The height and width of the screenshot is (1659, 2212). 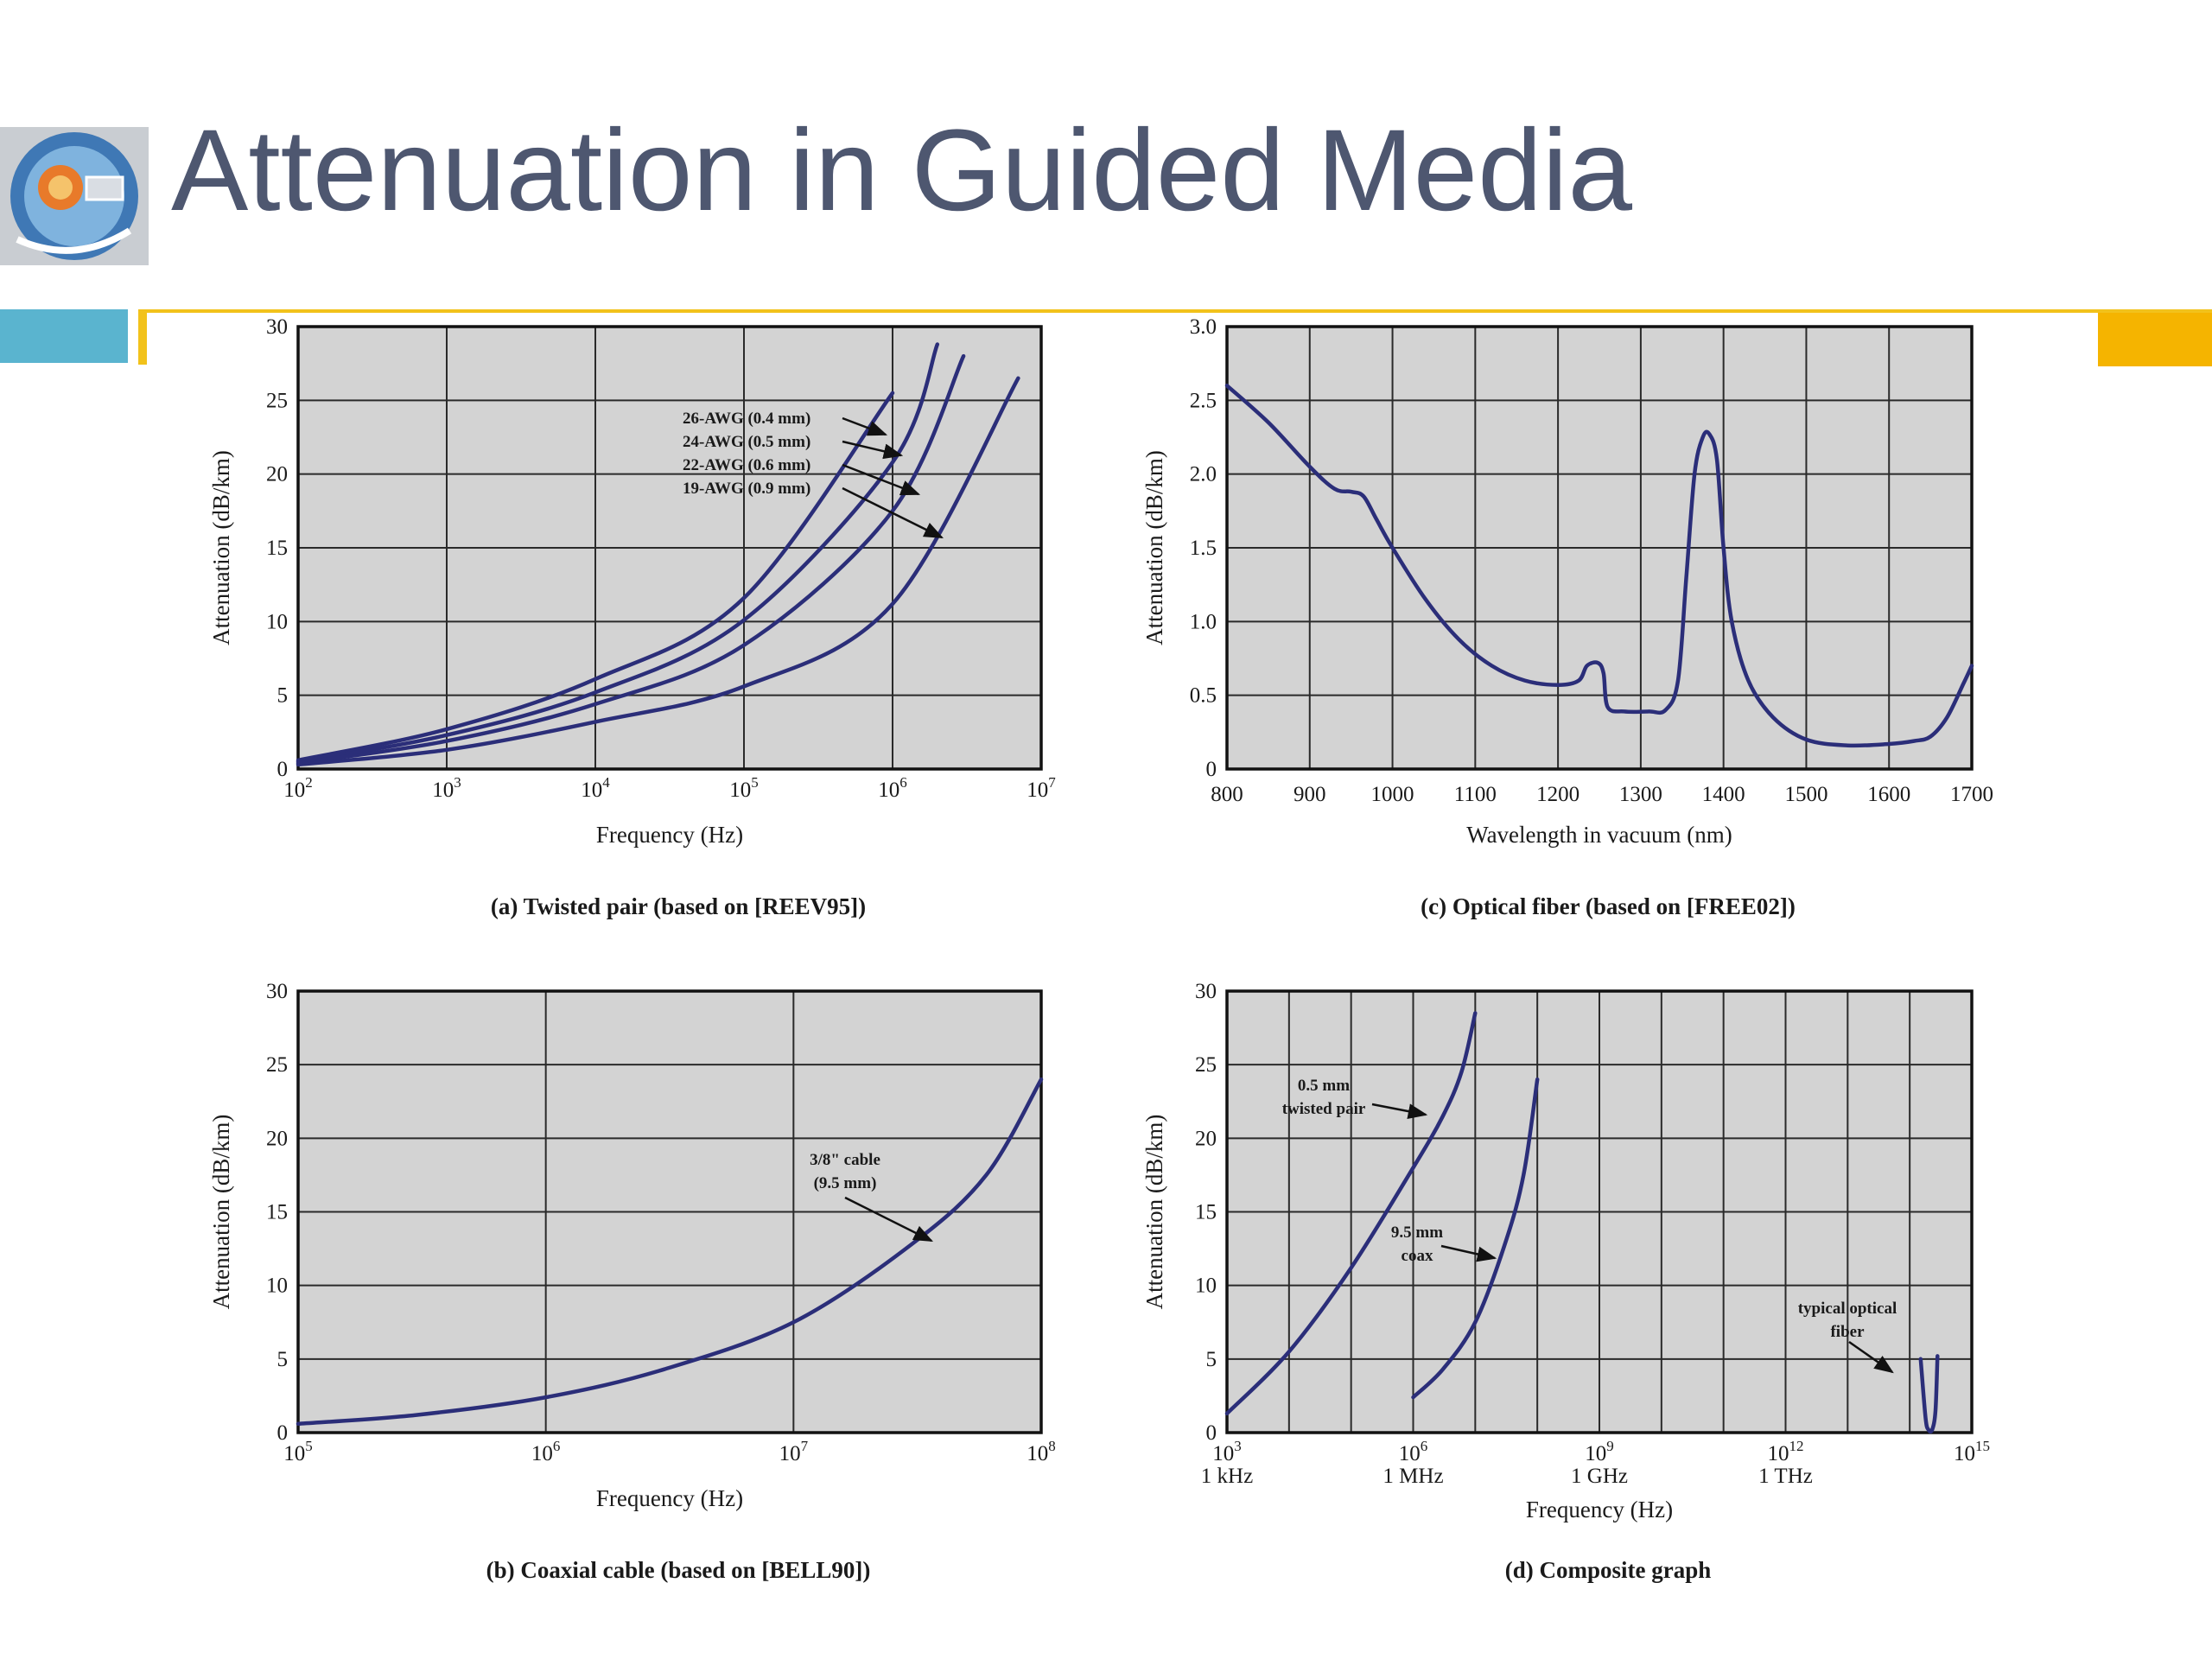 I want to click on left-accent-bar, so click(x=64, y=336).